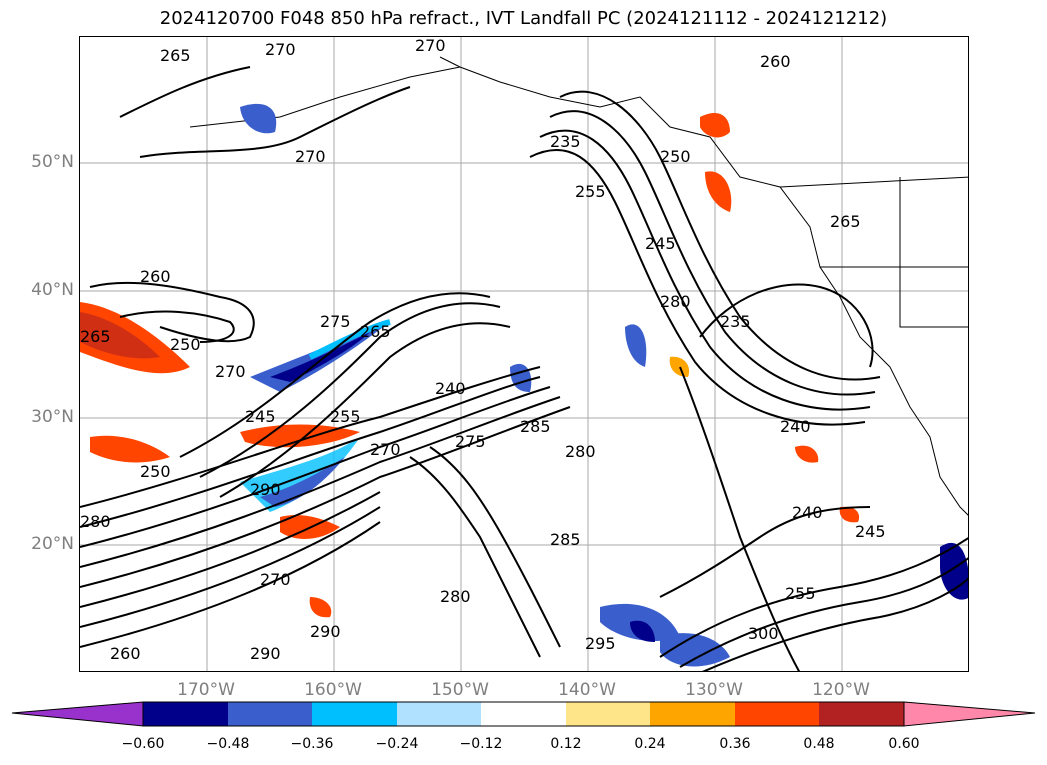 The image size is (1047, 765). I want to click on colorbar-tick: 0.24, so click(650, 744).